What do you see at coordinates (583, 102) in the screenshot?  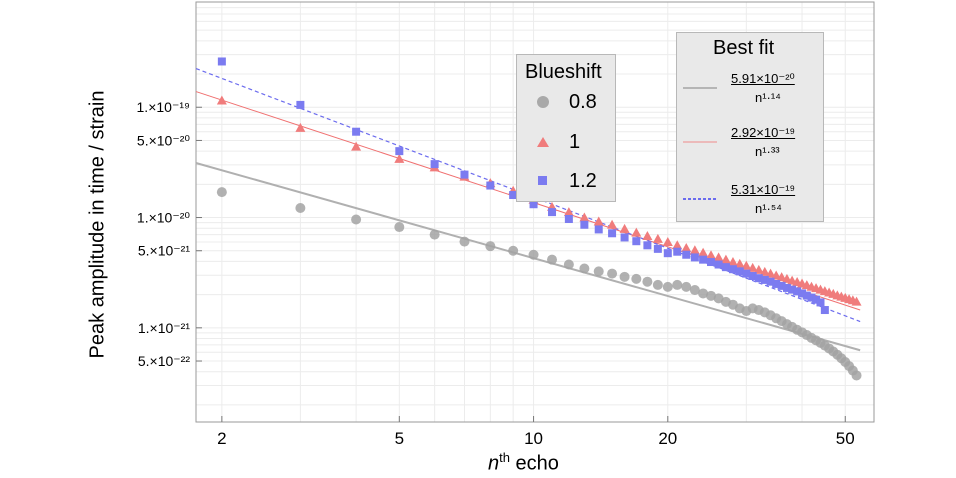 I see `legend-label-0-8: 0.8` at bounding box center [583, 102].